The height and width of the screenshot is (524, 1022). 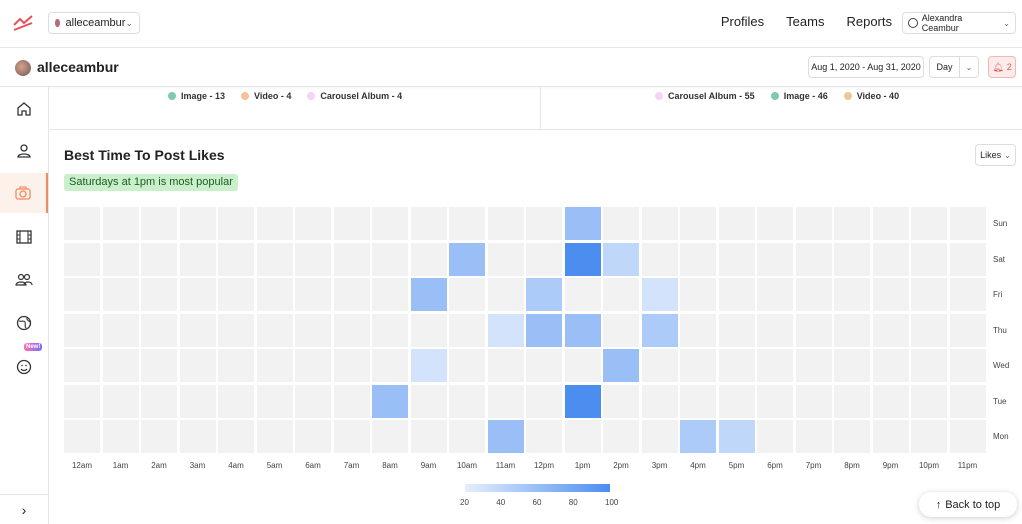 What do you see at coordinates (24, 509) in the screenshot?
I see `expand-sidebar-icon: ›` at bounding box center [24, 509].